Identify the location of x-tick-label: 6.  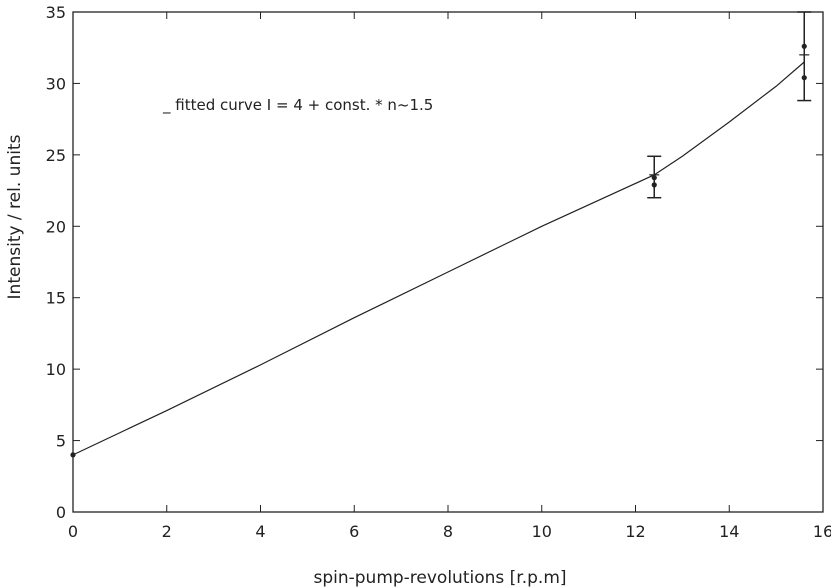
(354, 531).